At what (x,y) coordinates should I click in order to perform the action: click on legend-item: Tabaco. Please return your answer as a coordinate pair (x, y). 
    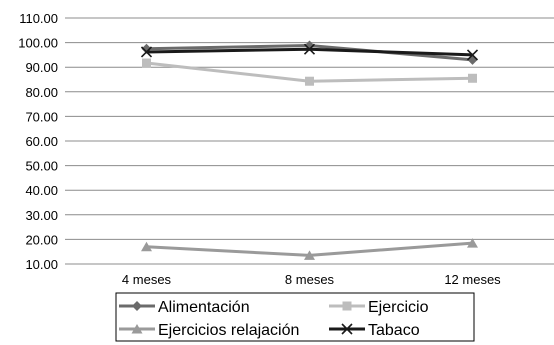
    Looking at the image, I should click on (374, 330).